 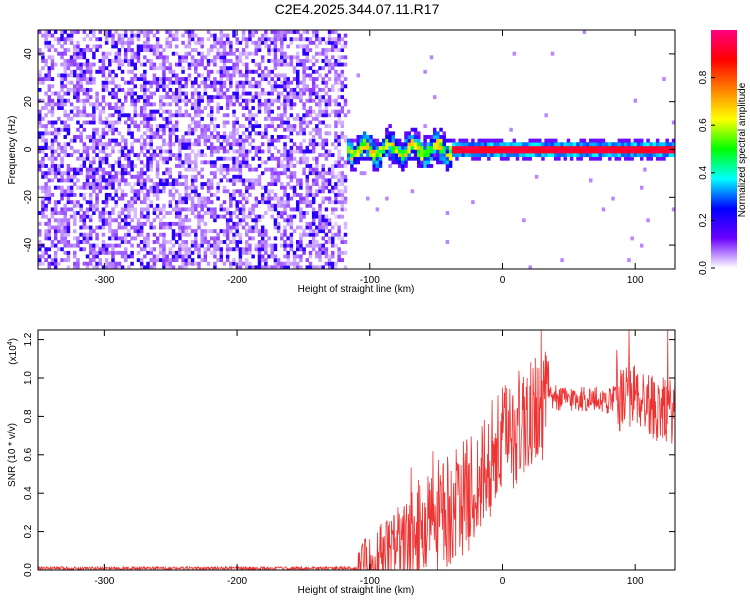 What do you see at coordinates (28, 416) in the screenshot?
I see `y-tick-label: 0.8` at bounding box center [28, 416].